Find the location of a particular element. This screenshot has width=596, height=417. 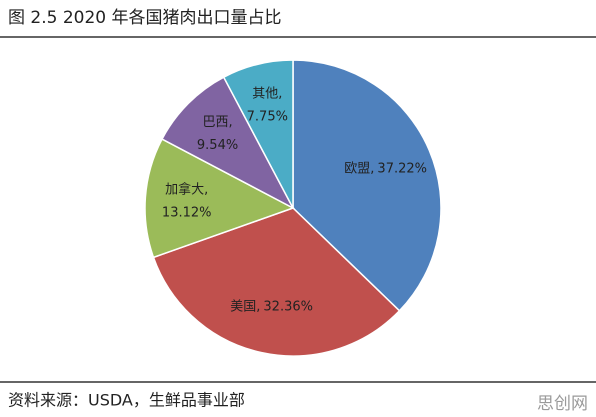

data-label: 加拿大, 13.12% is located at coordinates (187, 200).